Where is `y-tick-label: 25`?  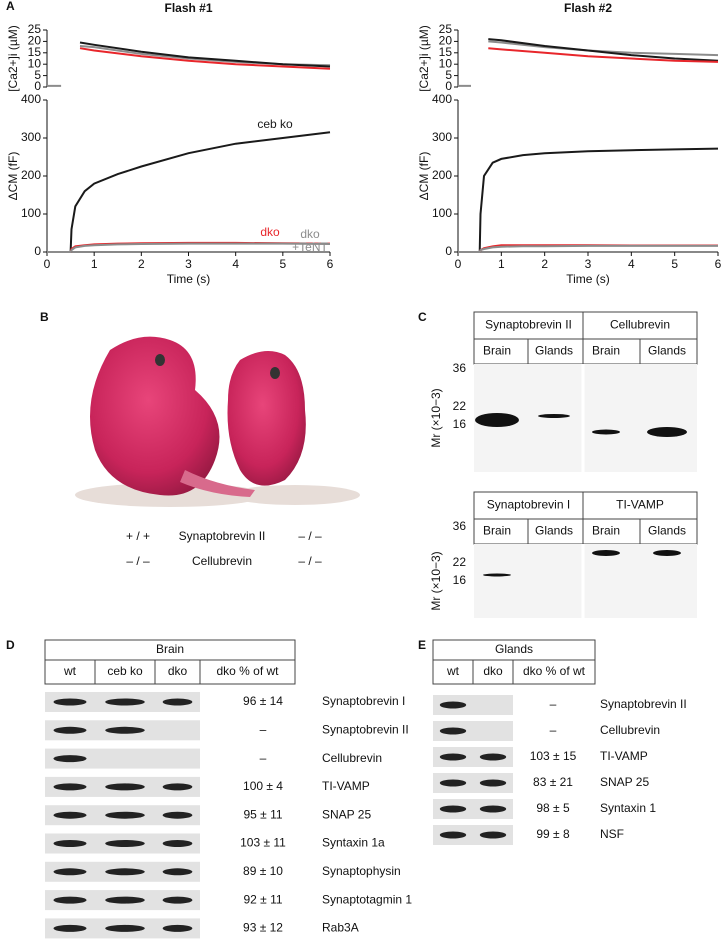
y-tick-label: 25 is located at coordinates (35, 29).